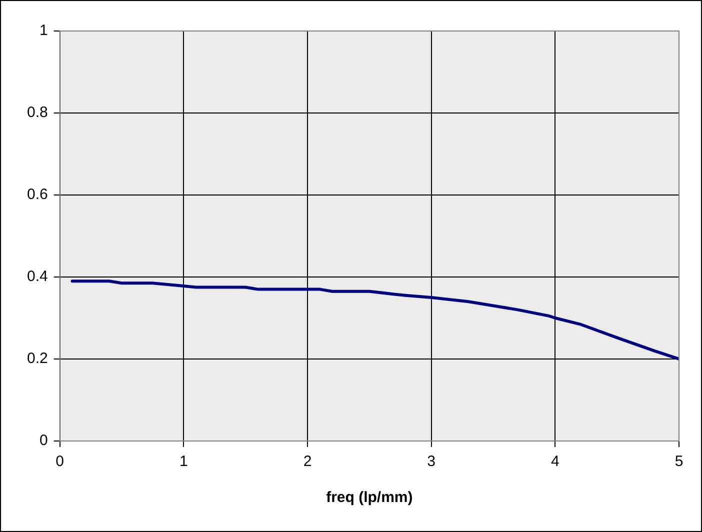 This screenshot has width=702, height=532. I want to click on y-tick-label: 0, so click(44, 441).